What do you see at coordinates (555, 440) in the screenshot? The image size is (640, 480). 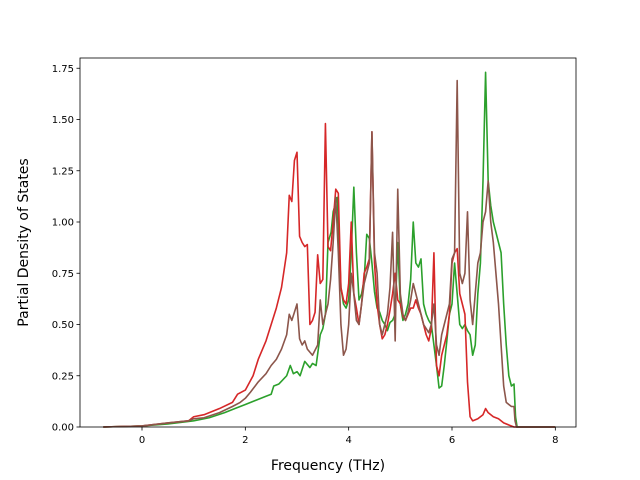 I see `x-tick-label: 8` at bounding box center [555, 440].